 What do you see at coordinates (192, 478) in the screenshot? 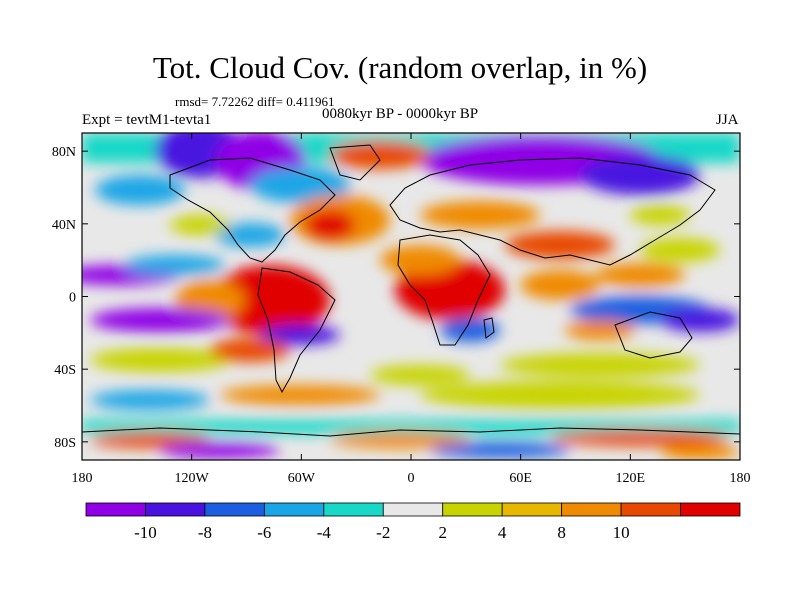
I see `lon-tick-label: 120W` at bounding box center [192, 478].